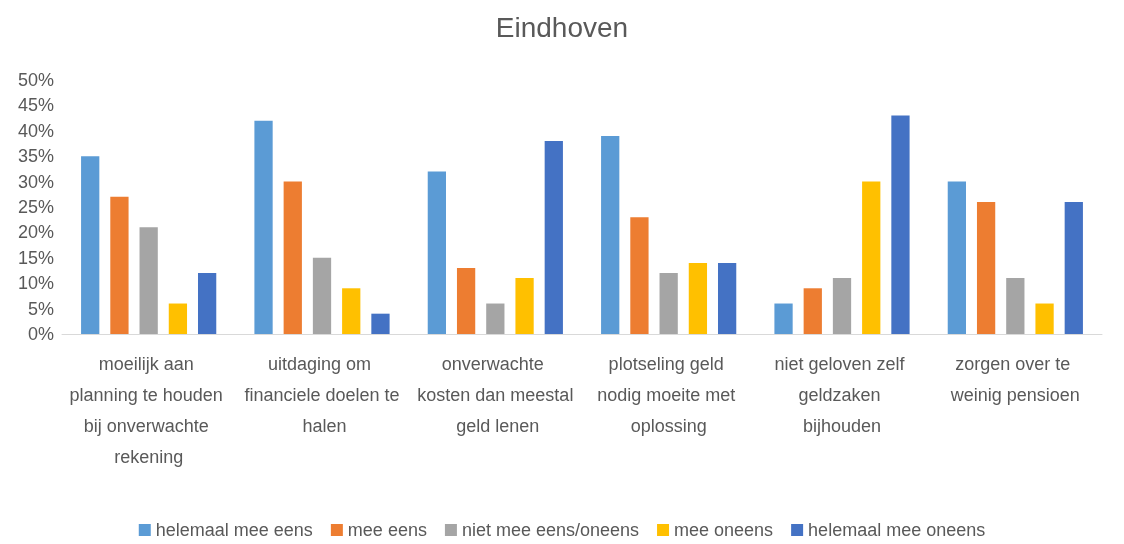  Describe the element at coordinates (724, 530) in the screenshot. I see `legend-label: mee oneens` at that location.